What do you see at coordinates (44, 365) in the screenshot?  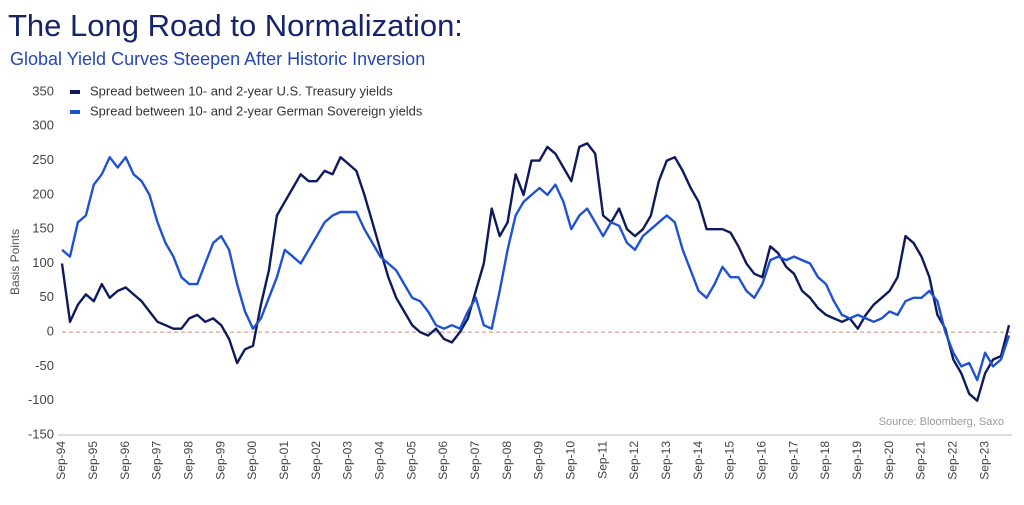 I see `y-tick-label: -50` at bounding box center [44, 365].